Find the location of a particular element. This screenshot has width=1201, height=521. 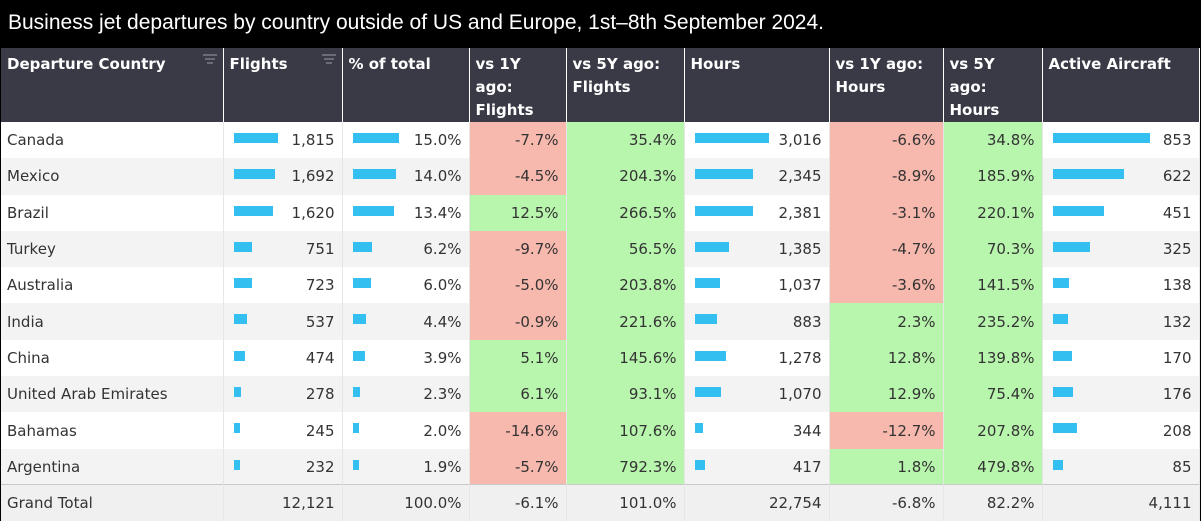

hours-cell-value: 2,345 is located at coordinates (800, 176).